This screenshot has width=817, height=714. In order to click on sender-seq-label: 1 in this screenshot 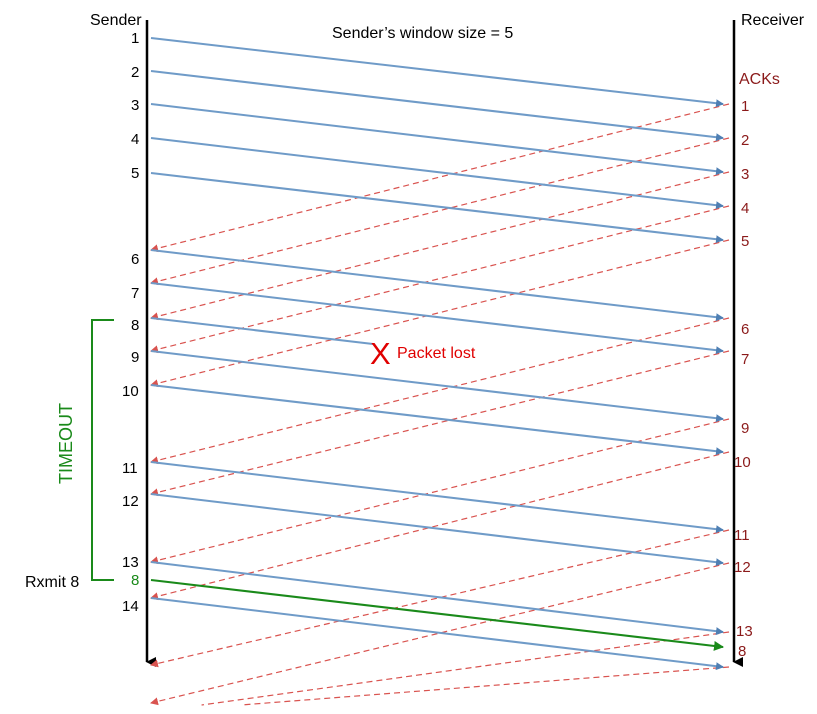, I will do `click(135, 38)`.